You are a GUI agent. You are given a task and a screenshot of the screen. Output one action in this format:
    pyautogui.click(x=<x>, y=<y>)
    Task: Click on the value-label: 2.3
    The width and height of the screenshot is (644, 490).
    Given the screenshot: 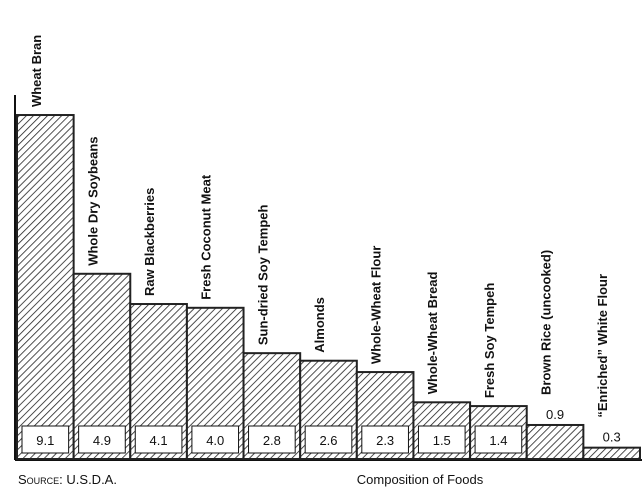 What is the action you would take?
    pyautogui.click(x=385, y=440)
    